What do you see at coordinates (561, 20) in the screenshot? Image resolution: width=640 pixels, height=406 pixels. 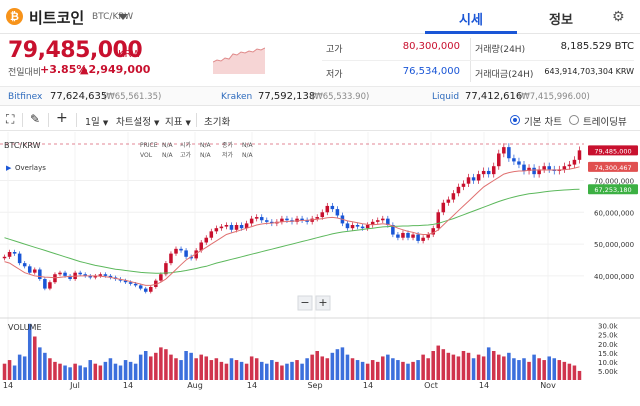 I see `tab-info: 정보` at bounding box center [561, 20].